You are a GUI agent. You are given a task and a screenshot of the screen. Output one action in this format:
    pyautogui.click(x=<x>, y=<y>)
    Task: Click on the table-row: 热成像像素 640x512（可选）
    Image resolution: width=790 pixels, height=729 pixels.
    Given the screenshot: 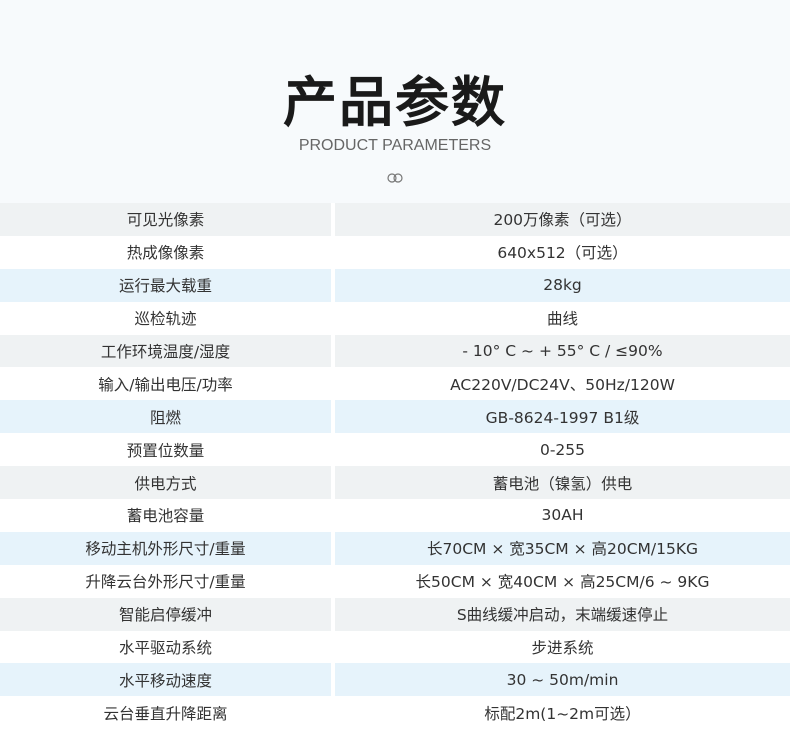 What is the action you would take?
    pyautogui.click(x=395, y=252)
    